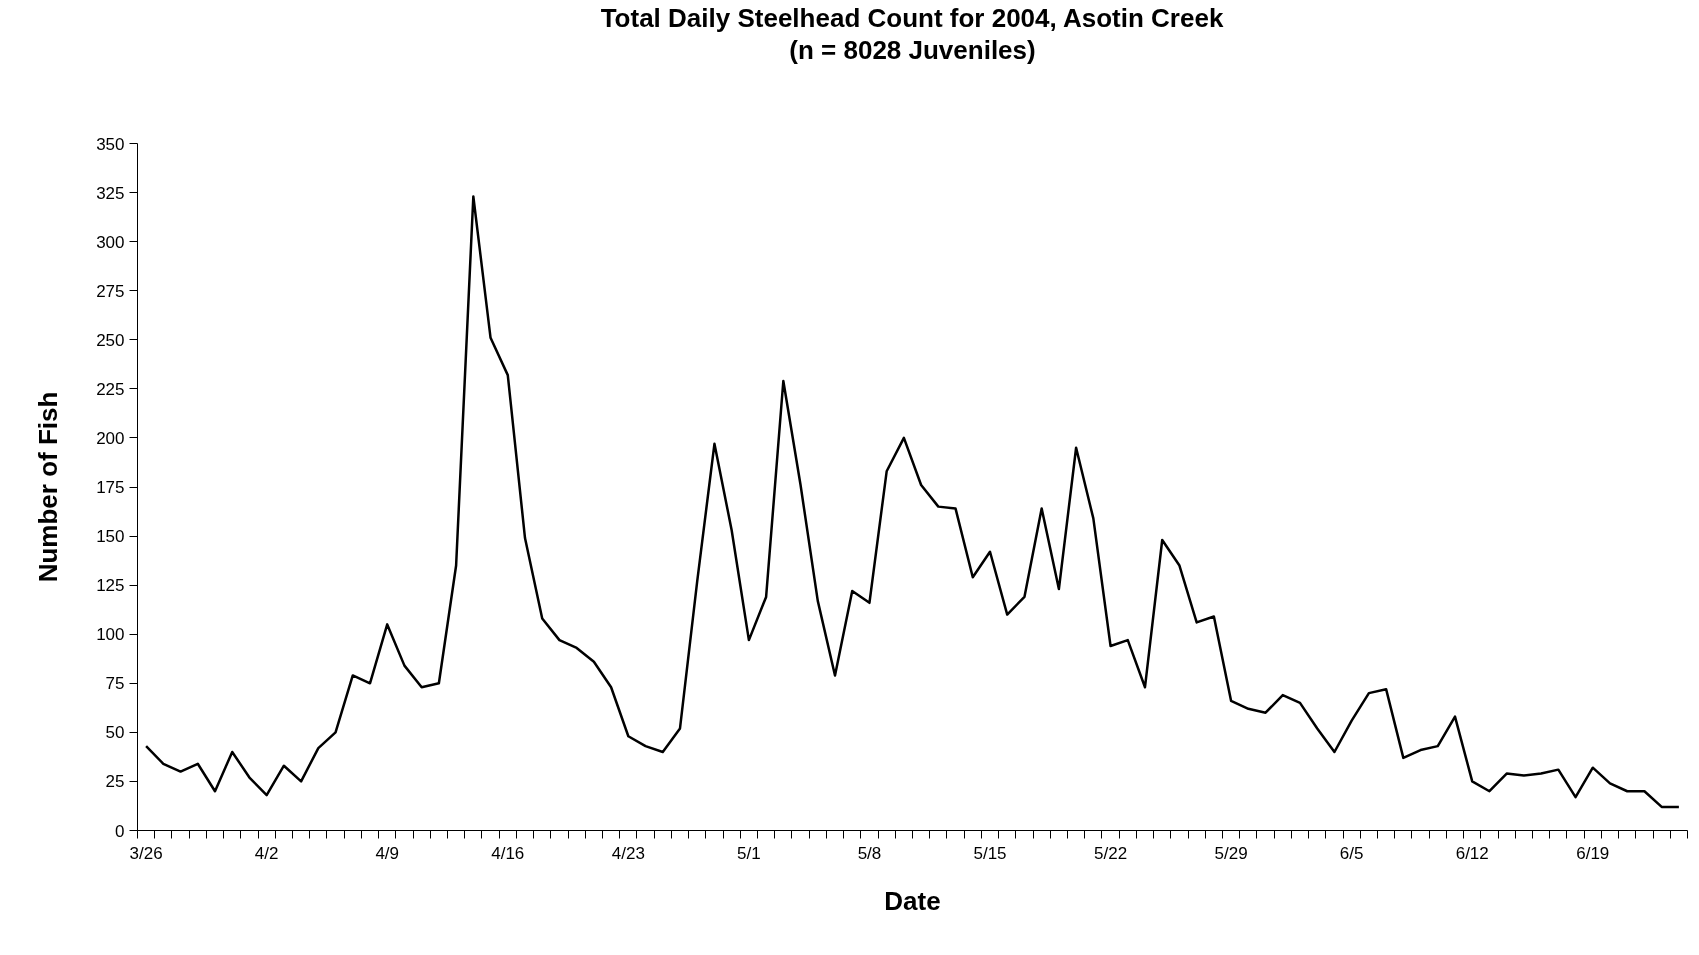  What do you see at coordinates (48, 487) in the screenshot?
I see `y-axis-title: Number of Fish` at bounding box center [48, 487].